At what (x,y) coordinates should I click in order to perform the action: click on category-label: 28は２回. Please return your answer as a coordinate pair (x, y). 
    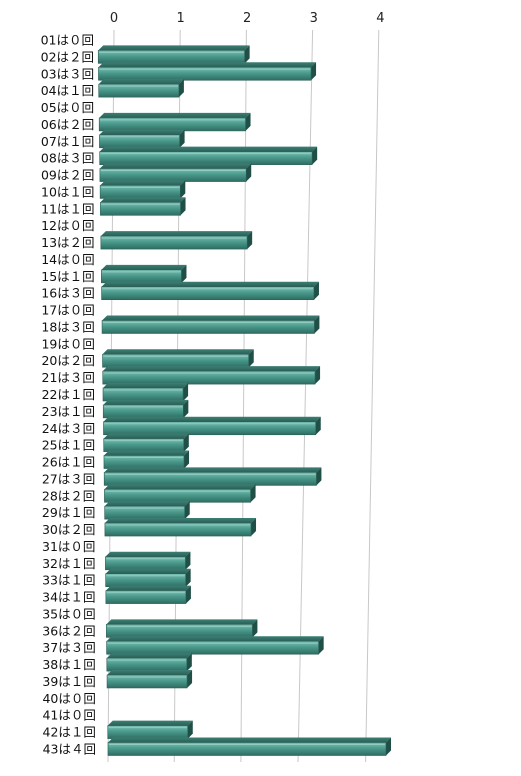
    Looking at the image, I should click on (68, 495).